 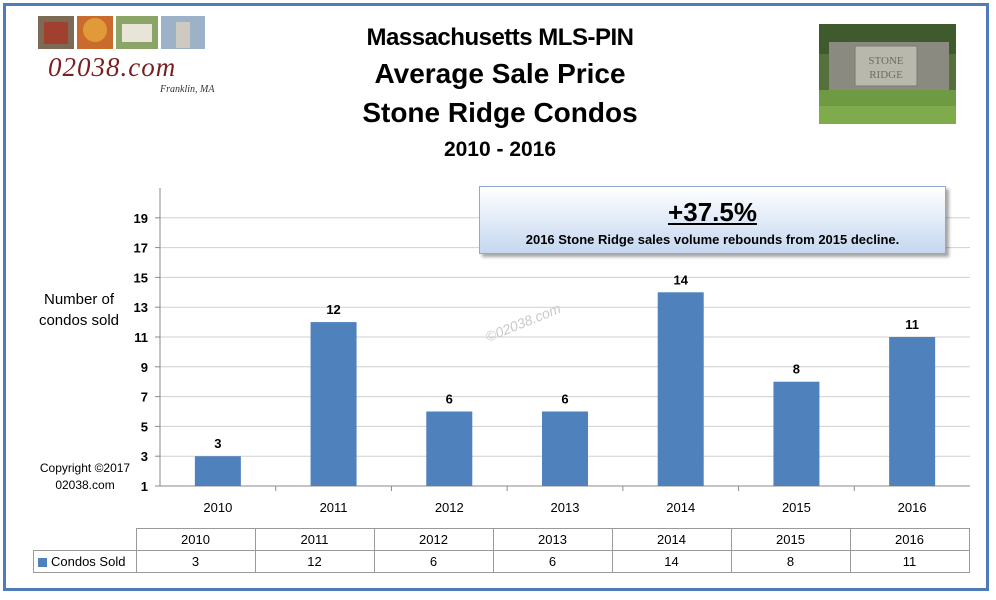 I want to click on chart-title-line1: Massachusetts MLS-PIN, so click(x=500, y=37).